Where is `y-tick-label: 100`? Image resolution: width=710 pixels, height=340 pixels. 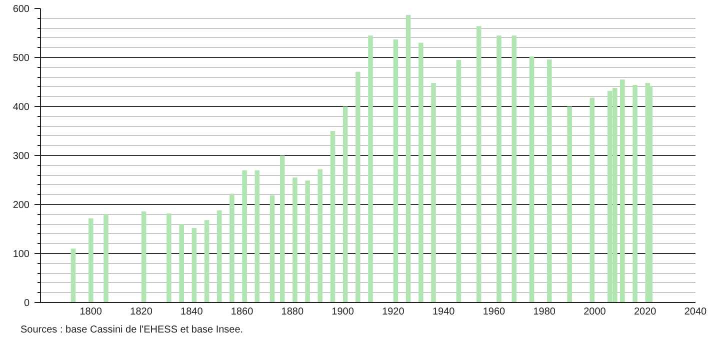 y-tick-label: 100 is located at coordinates (21, 254).